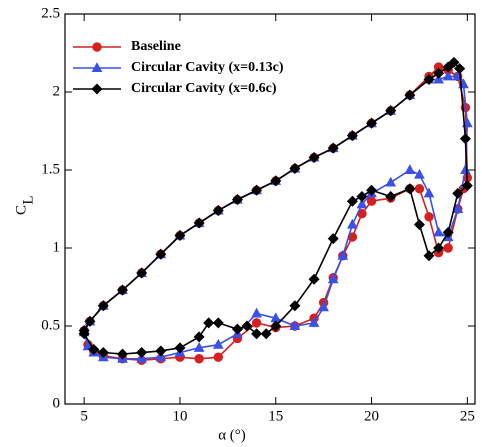 The image size is (482, 447). What do you see at coordinates (57, 91) in the screenshot?
I see `y-tick-label: 2` at bounding box center [57, 91].